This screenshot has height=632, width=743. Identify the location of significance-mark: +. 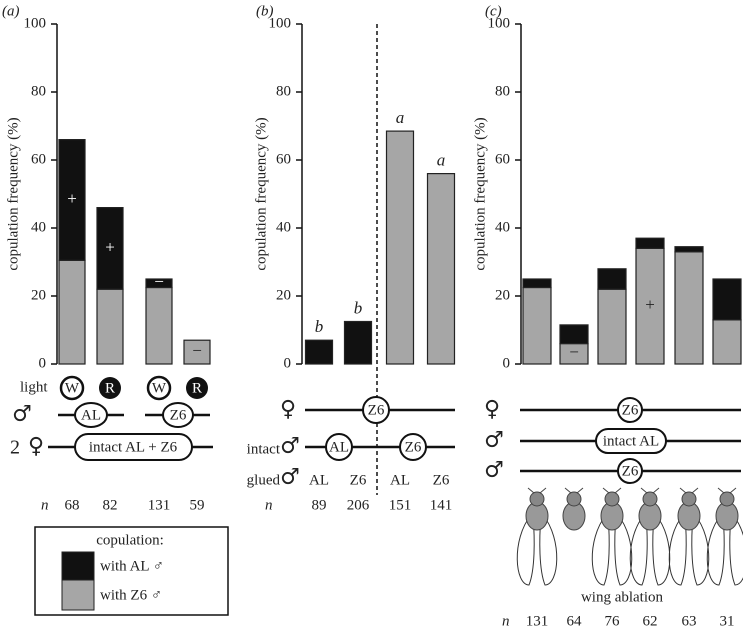
(110, 246).